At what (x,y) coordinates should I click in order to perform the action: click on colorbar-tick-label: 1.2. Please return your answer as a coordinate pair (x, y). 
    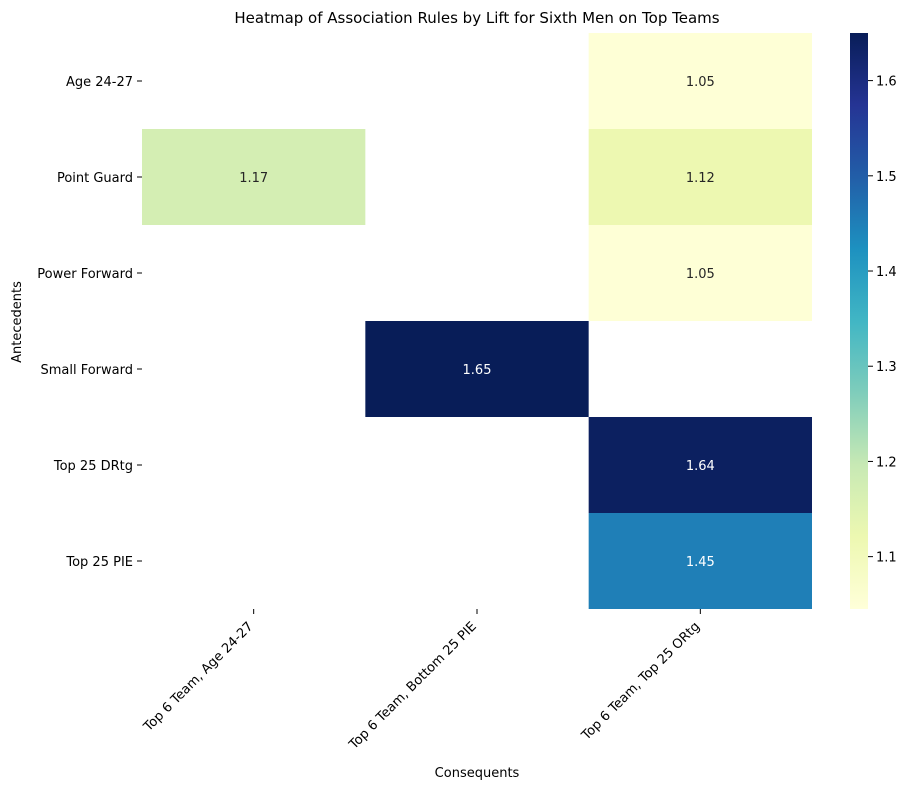
    Looking at the image, I should click on (886, 462).